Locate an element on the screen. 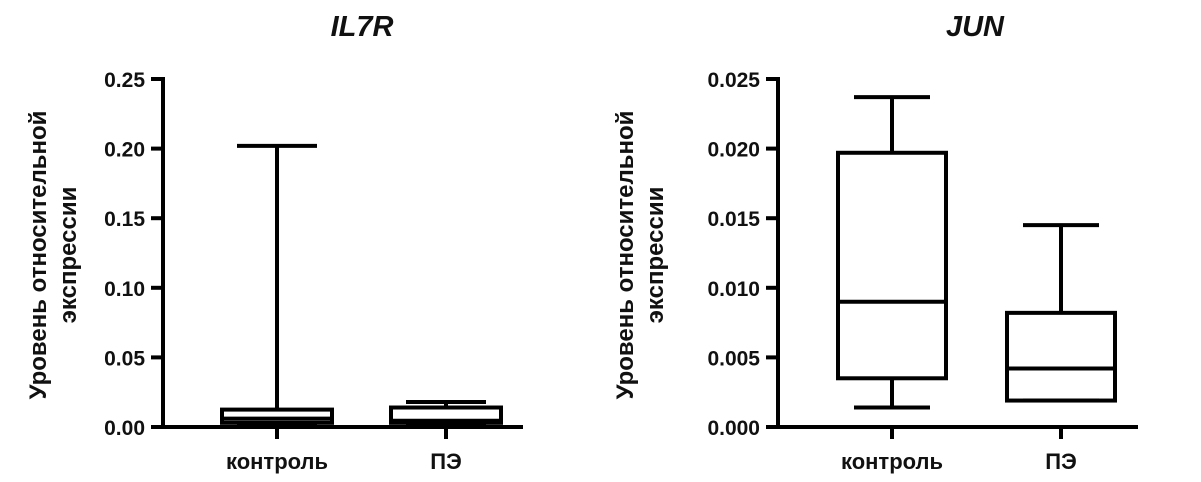 This screenshot has height=482, width=1201. y-tick-label: 0.20 is located at coordinates (124, 150).